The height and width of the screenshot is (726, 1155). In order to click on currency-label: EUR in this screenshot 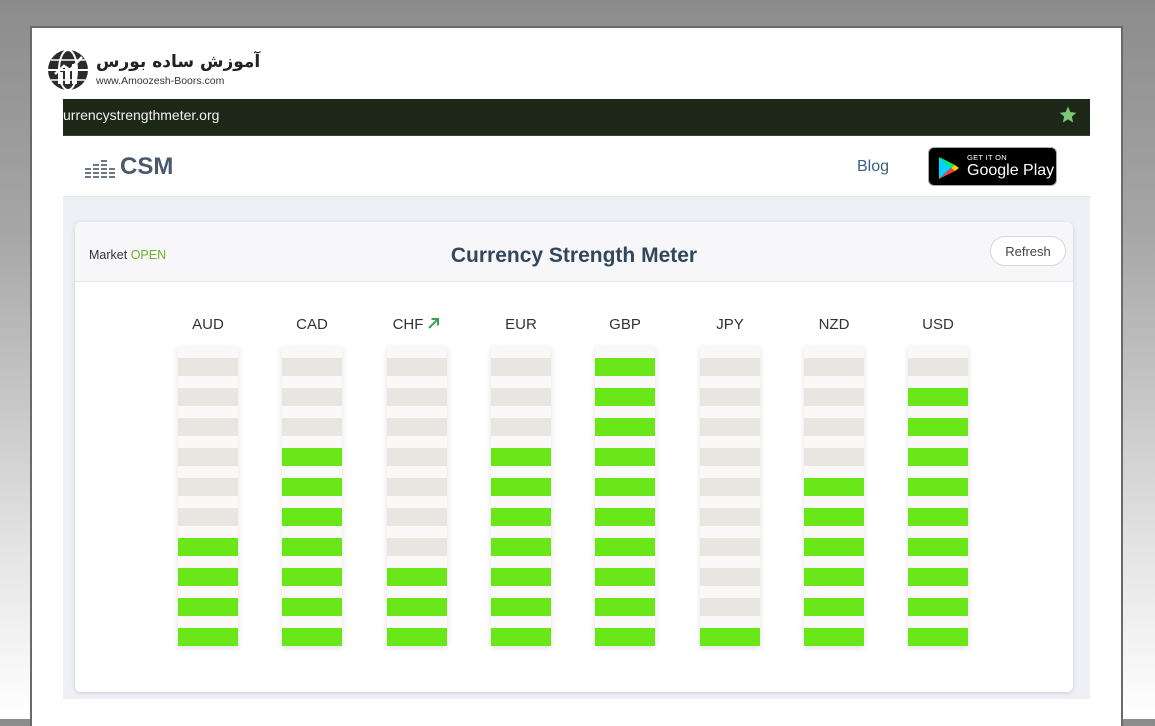, I will do `click(521, 324)`.